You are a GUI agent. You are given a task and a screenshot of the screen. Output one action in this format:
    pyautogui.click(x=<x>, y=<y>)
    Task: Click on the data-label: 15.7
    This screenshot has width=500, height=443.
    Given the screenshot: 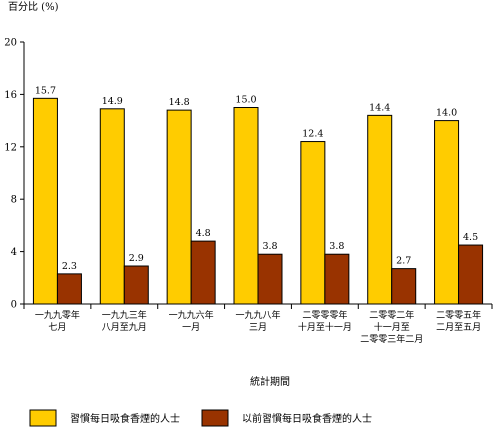 What is the action you would take?
    pyautogui.click(x=45, y=90)
    